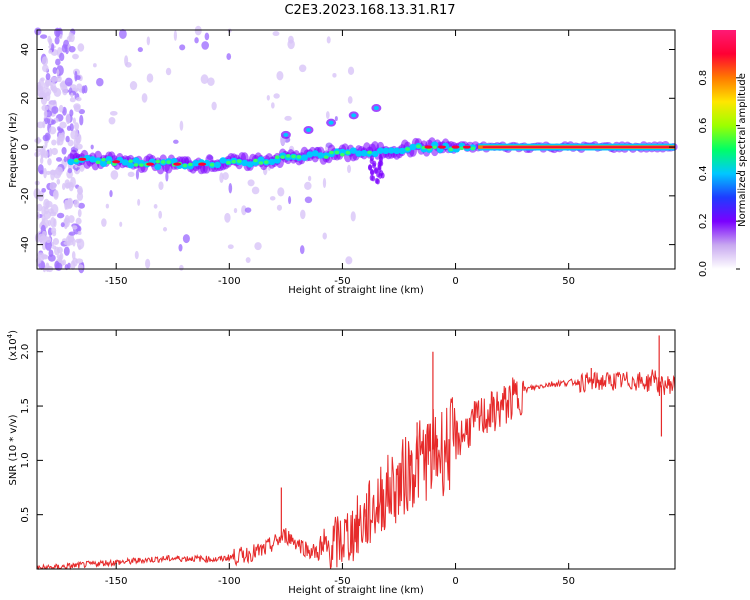 Image resolution: width=750 pixels, height=600 pixels. What do you see at coordinates (25, 352) in the screenshot?
I see `snr-y-tick-label: 2.0` at bounding box center [25, 352].